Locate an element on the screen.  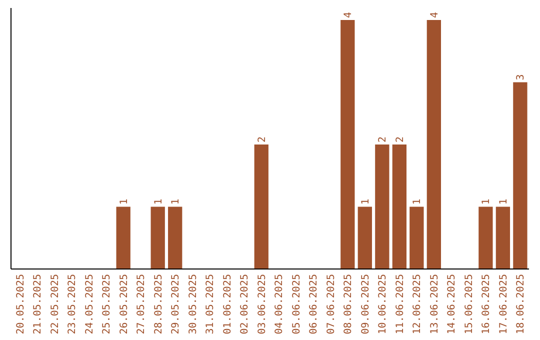
x-tick-label: 13.06.2025 is located at coordinates (434, 304).